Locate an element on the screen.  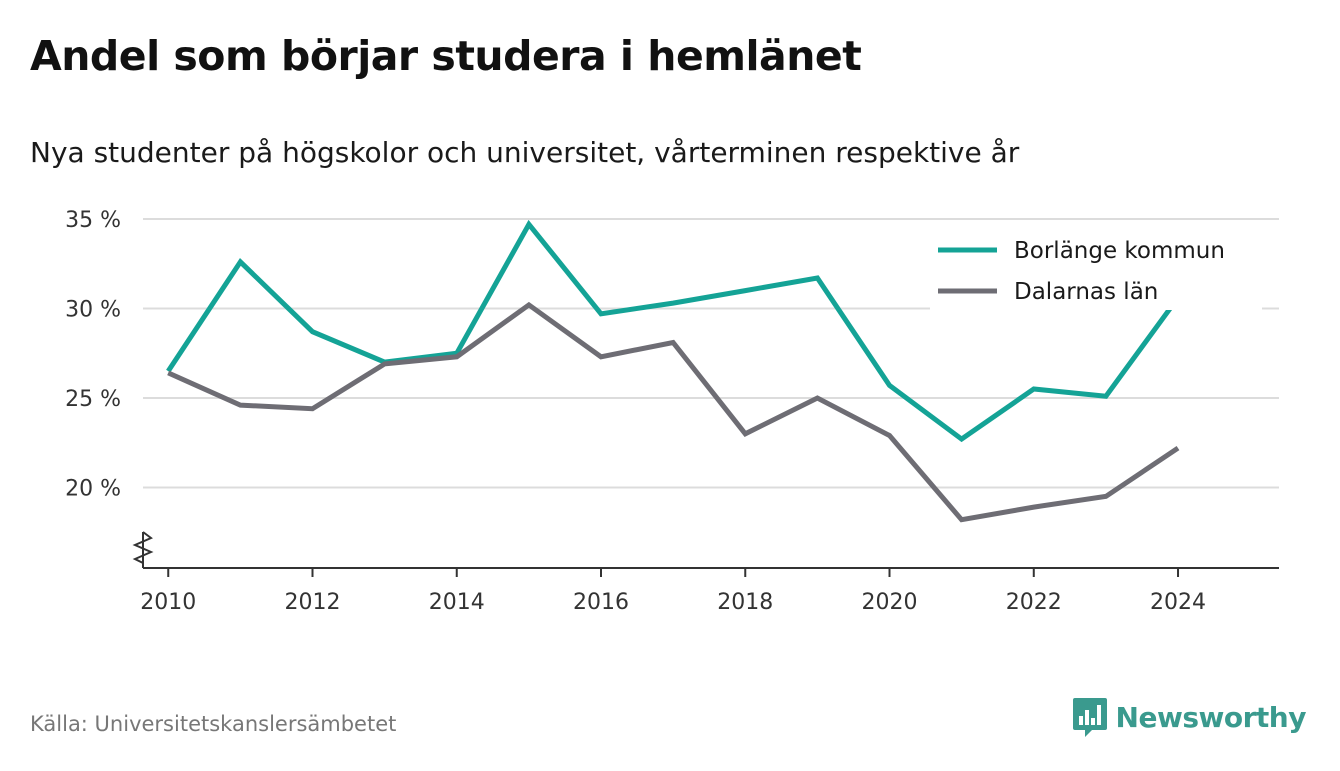
x-tick-label: 2016 is located at coordinates (601, 602).